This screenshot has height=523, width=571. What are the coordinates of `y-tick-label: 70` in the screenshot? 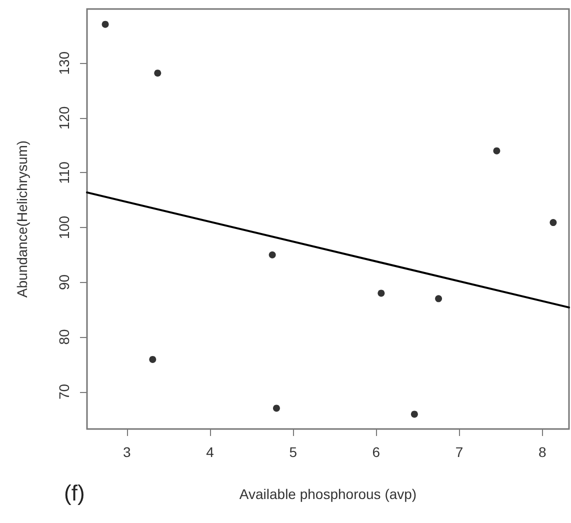 It's located at (64, 392).